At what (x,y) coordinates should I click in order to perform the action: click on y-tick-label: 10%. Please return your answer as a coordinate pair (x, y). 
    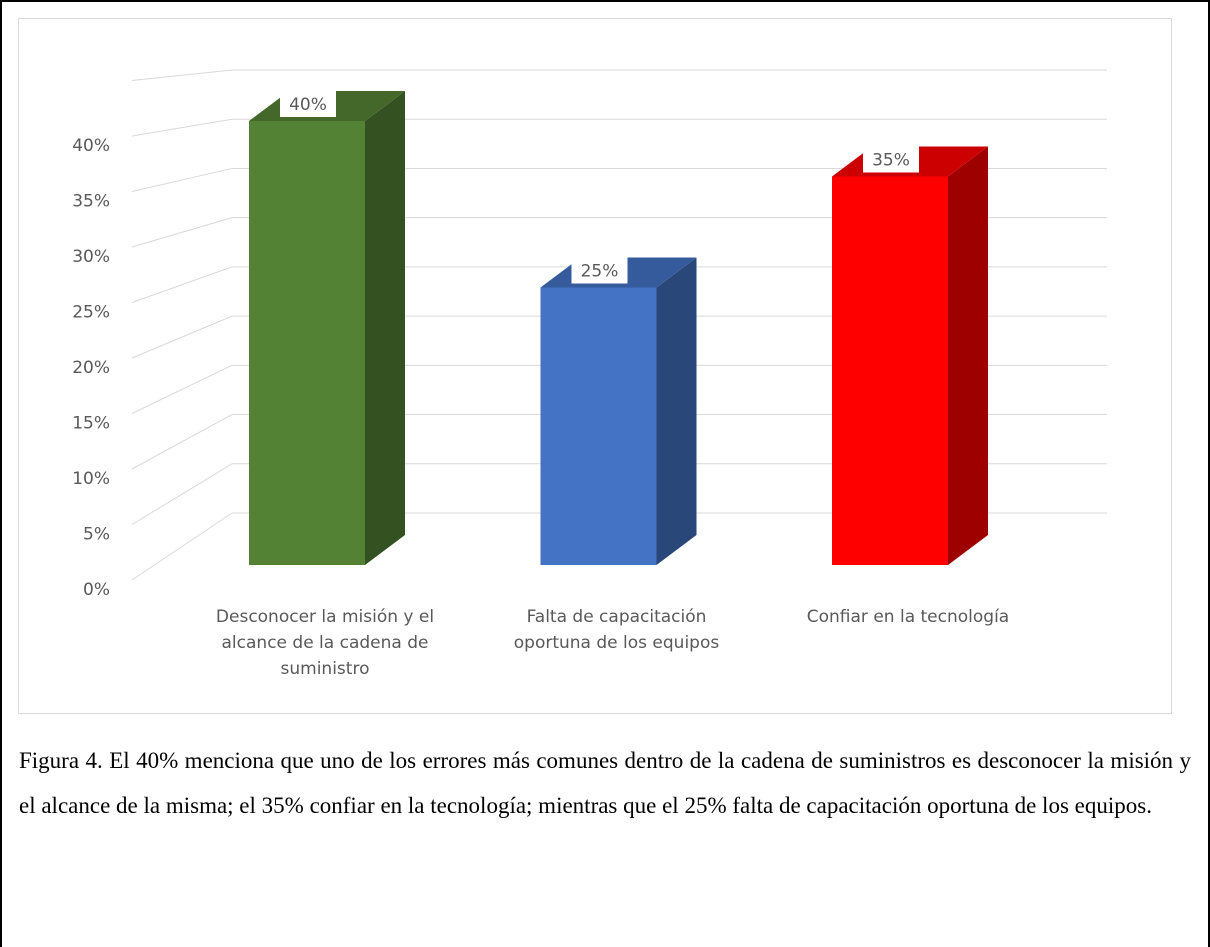
    Looking at the image, I should click on (91, 479).